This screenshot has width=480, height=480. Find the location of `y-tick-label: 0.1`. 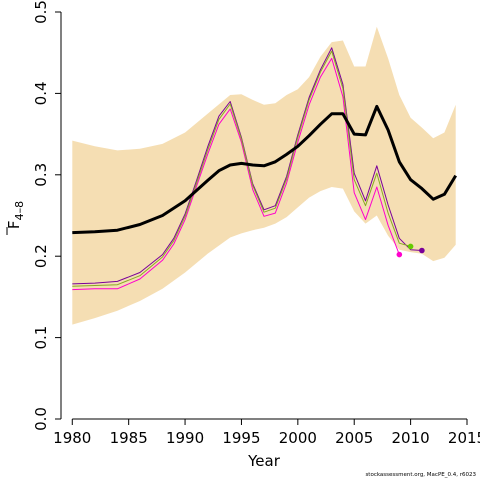

y-tick-label: 0.1 is located at coordinates (41, 338).